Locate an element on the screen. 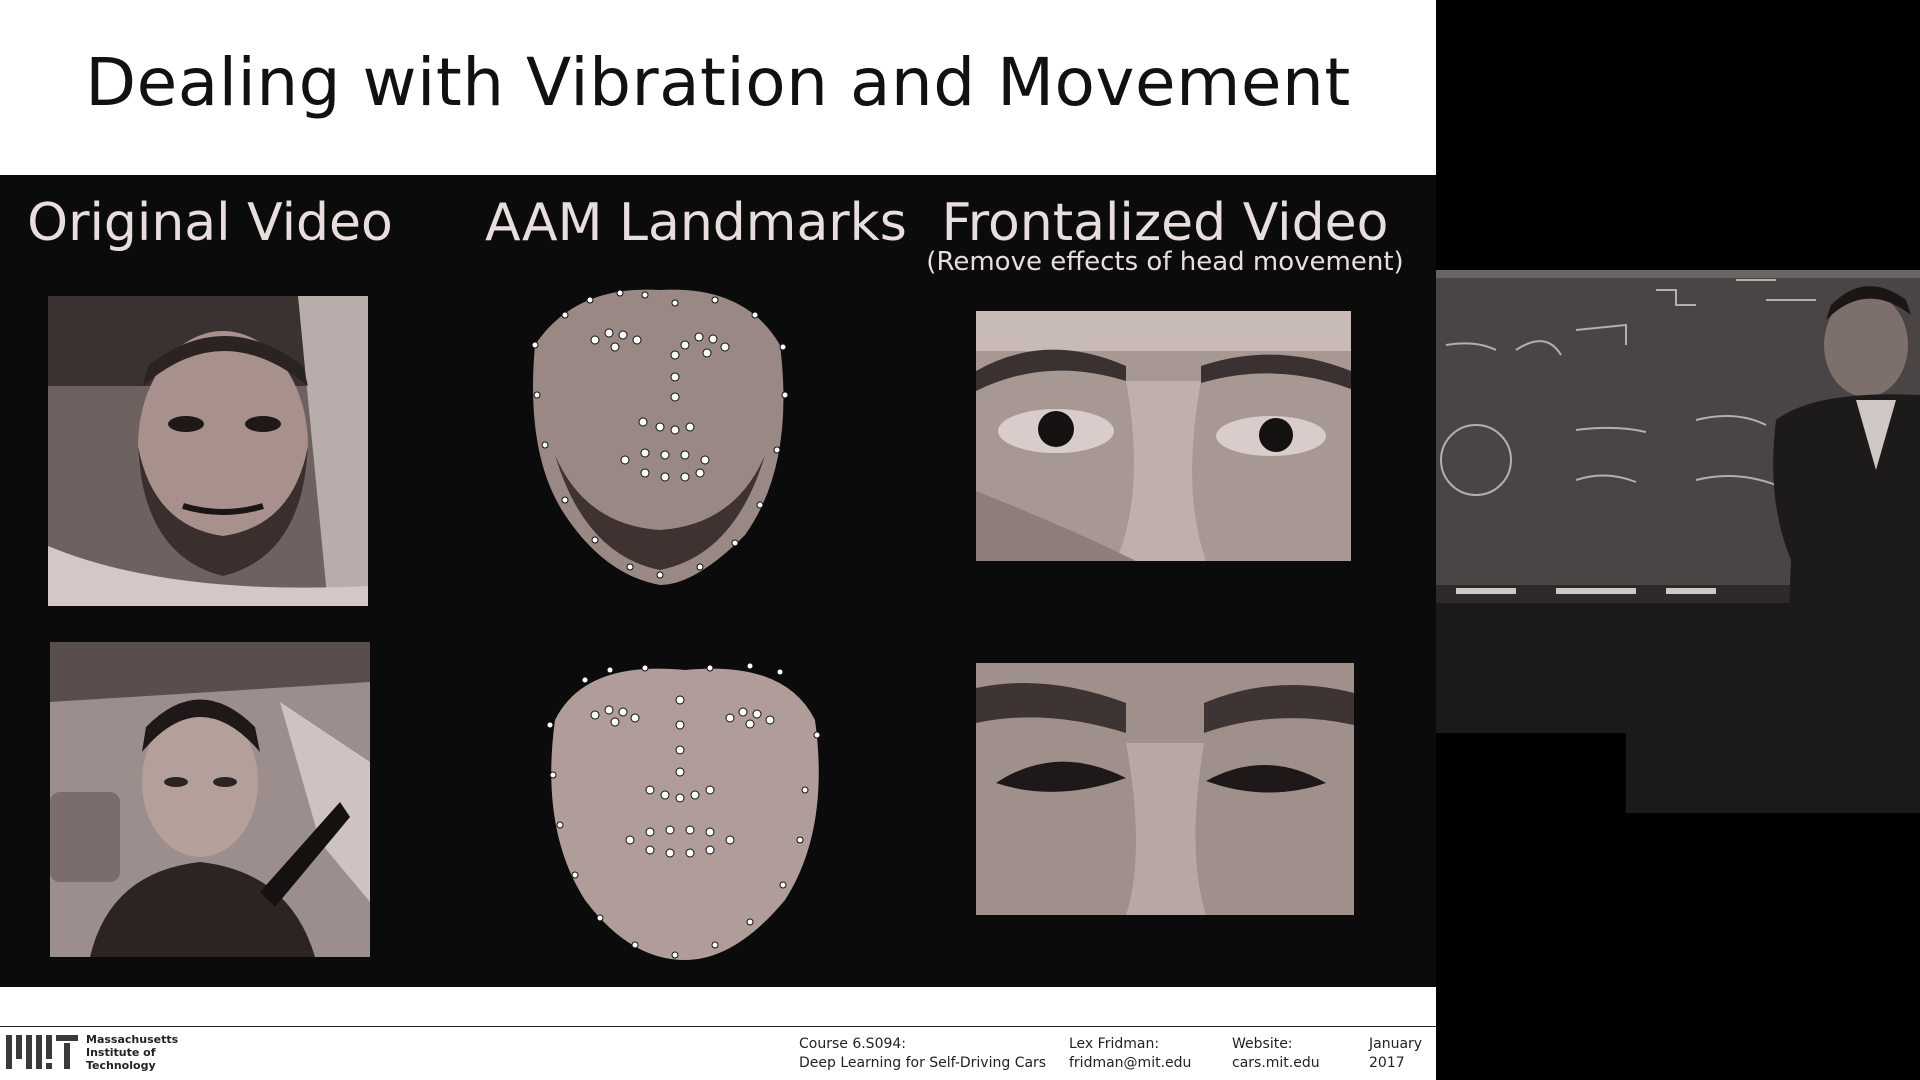 The image size is (1920, 1080). slide-title: Dealing with Vibration and Movement is located at coordinates (718, 82).